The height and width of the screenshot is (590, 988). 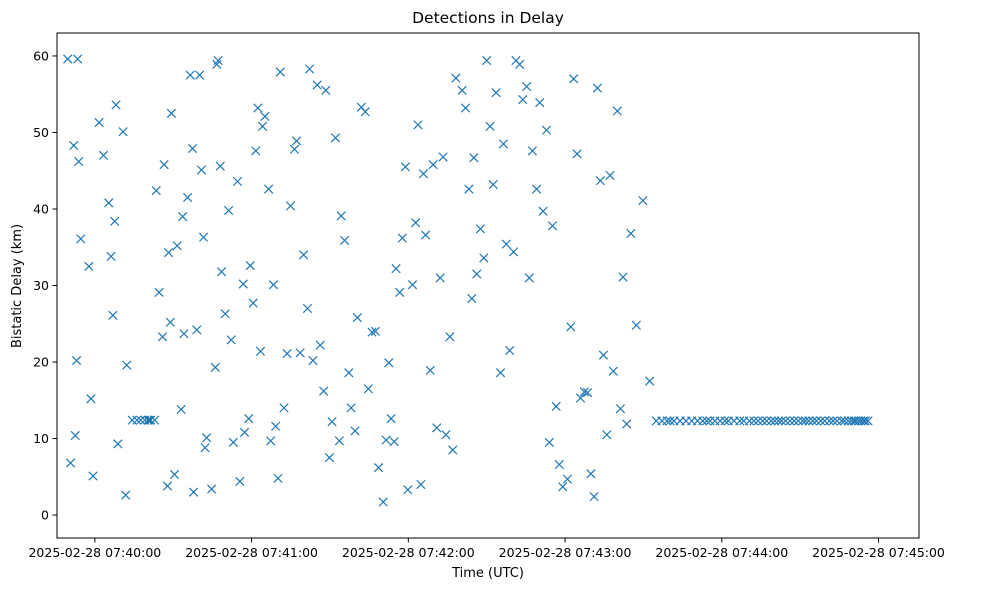 What do you see at coordinates (41, 438) in the screenshot?
I see `y-tick-label: 10` at bounding box center [41, 438].